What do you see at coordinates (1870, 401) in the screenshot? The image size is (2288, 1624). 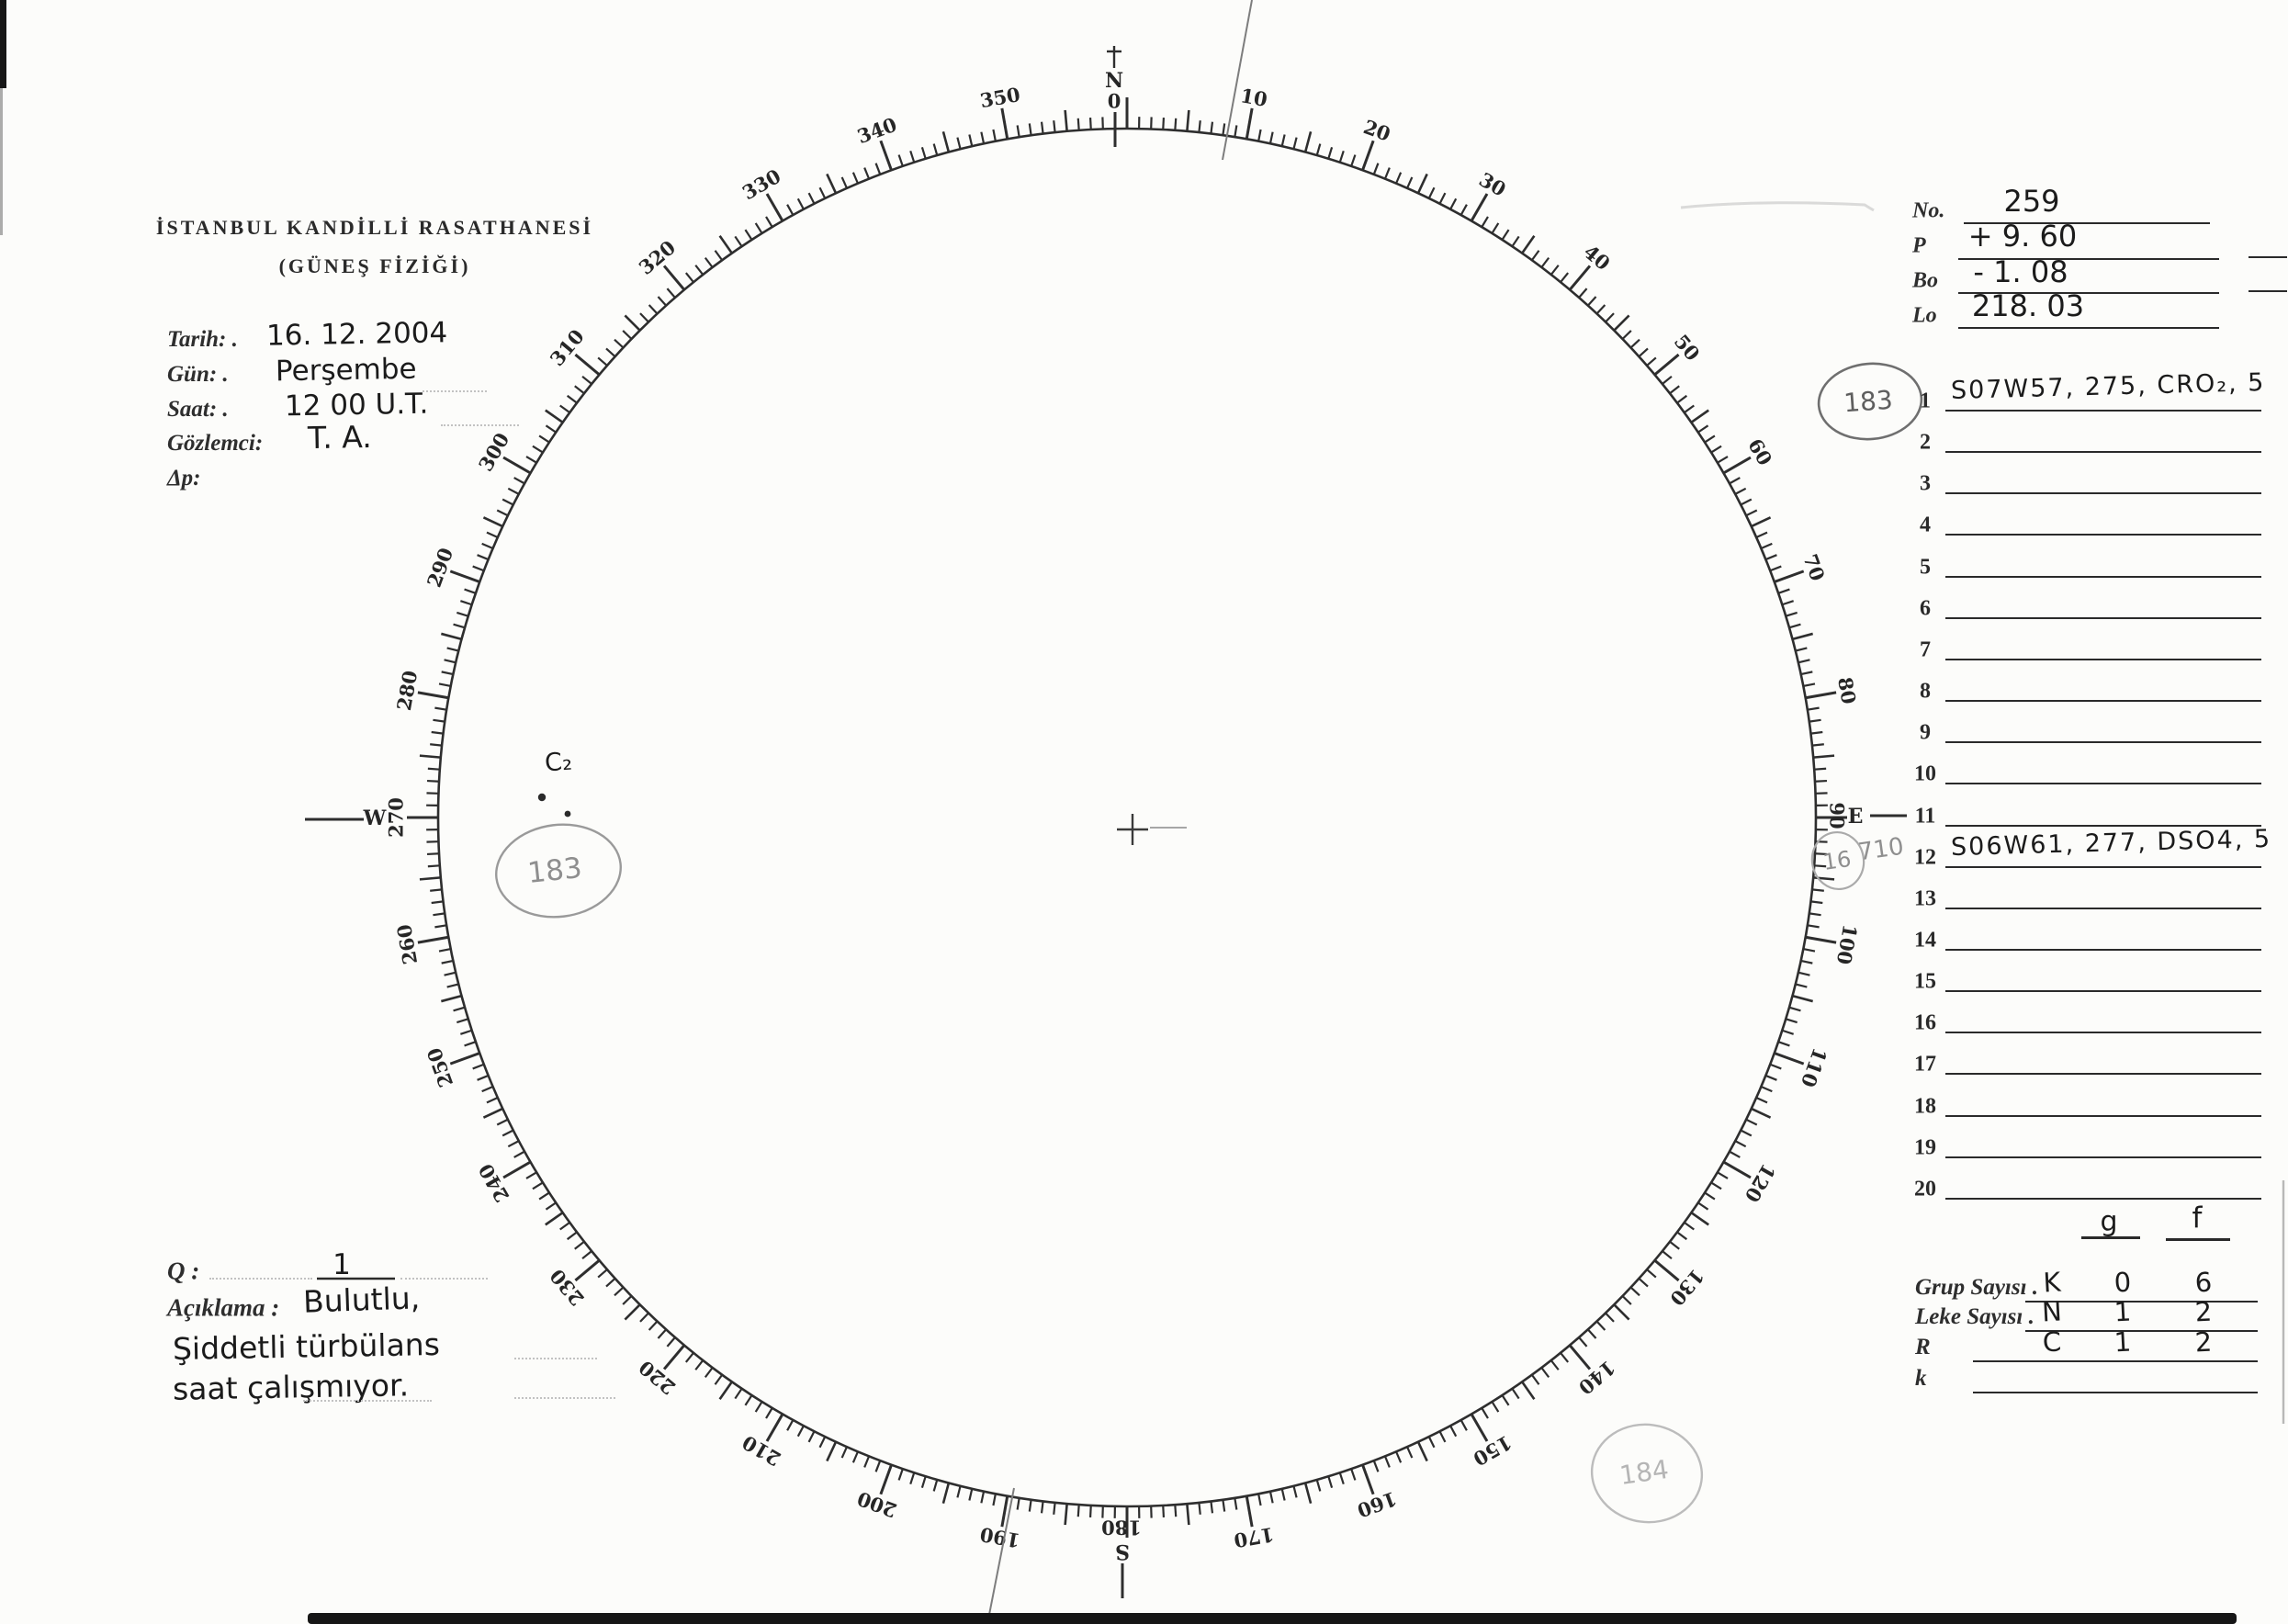 I see `circled-row1-ellipse` at bounding box center [1870, 401].